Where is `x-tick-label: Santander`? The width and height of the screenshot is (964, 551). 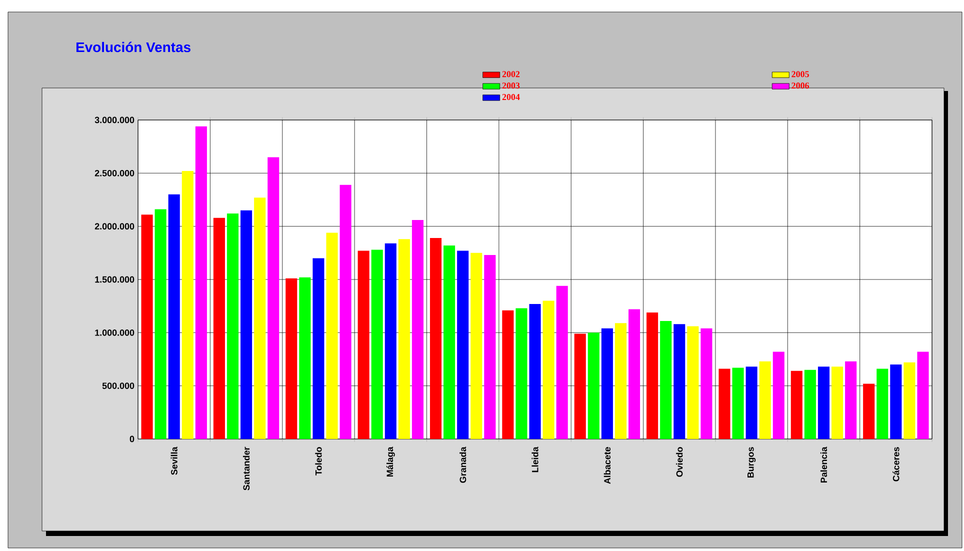 x-tick-label: Santander is located at coordinates (246, 468).